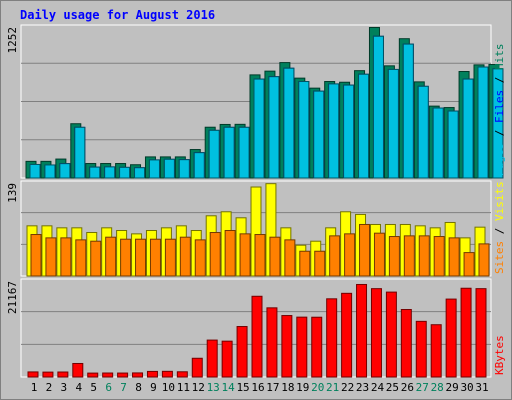  I want to click on x-tick-label-day-26: 26, so click(407, 387).